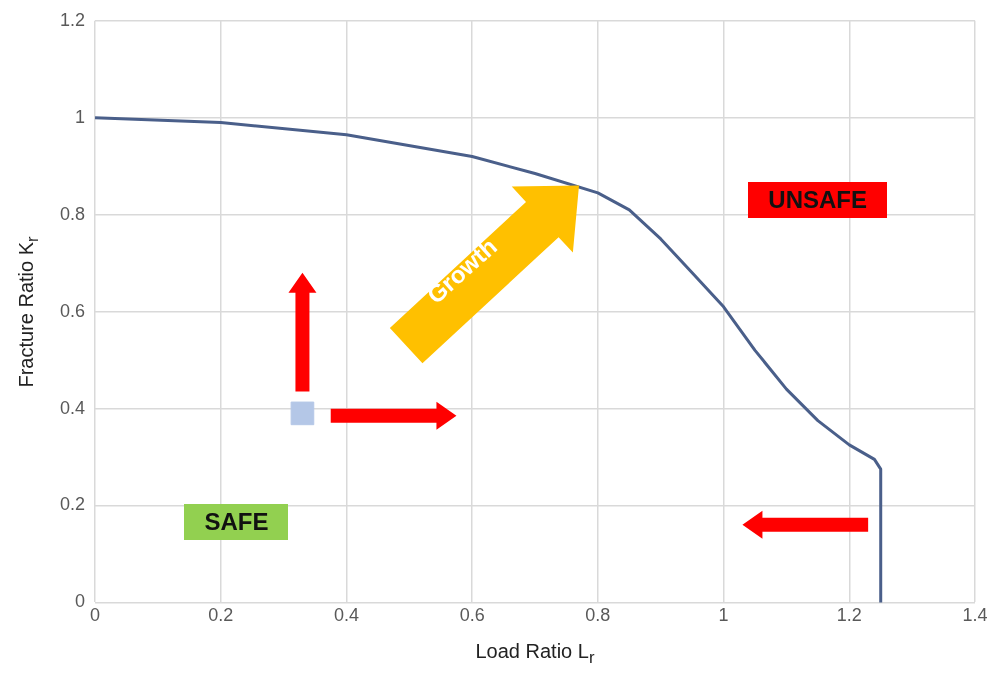 The width and height of the screenshot is (1005, 675). What do you see at coordinates (818, 200) in the screenshot?
I see `annotation: UNSAFE` at bounding box center [818, 200].